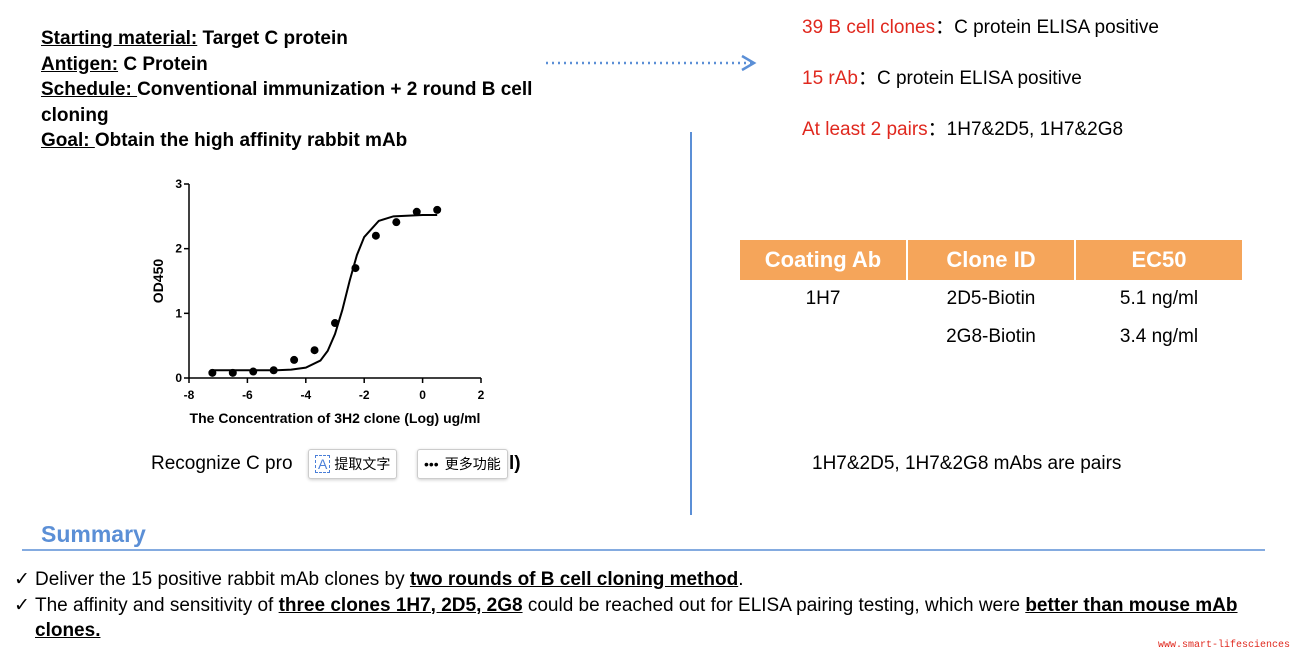 Image resolution: width=1306 pixels, height=652 pixels. I want to click on popup-button: A 提取文字, so click(353, 464).